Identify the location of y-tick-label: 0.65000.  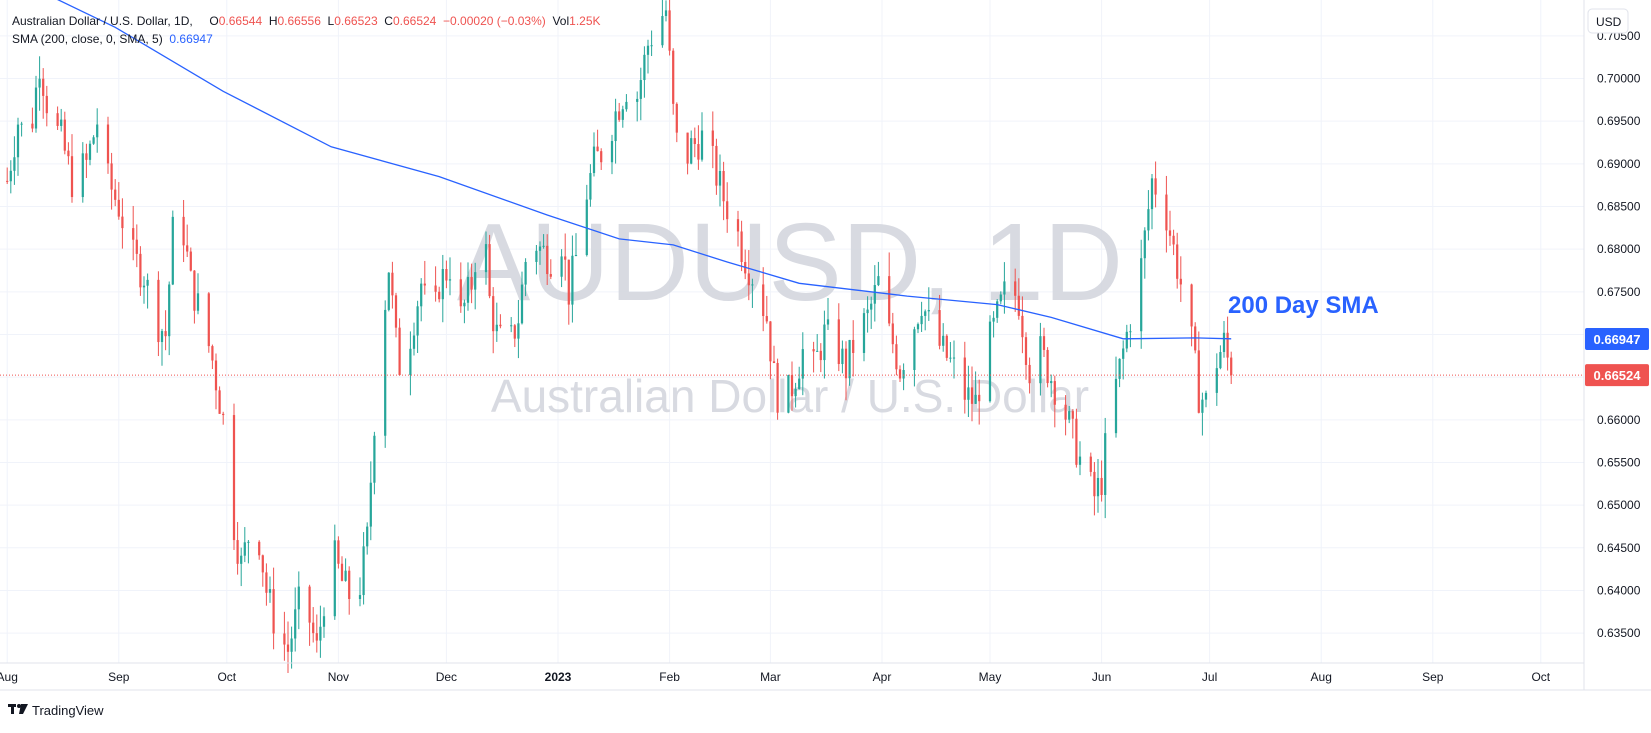
(1619, 505).